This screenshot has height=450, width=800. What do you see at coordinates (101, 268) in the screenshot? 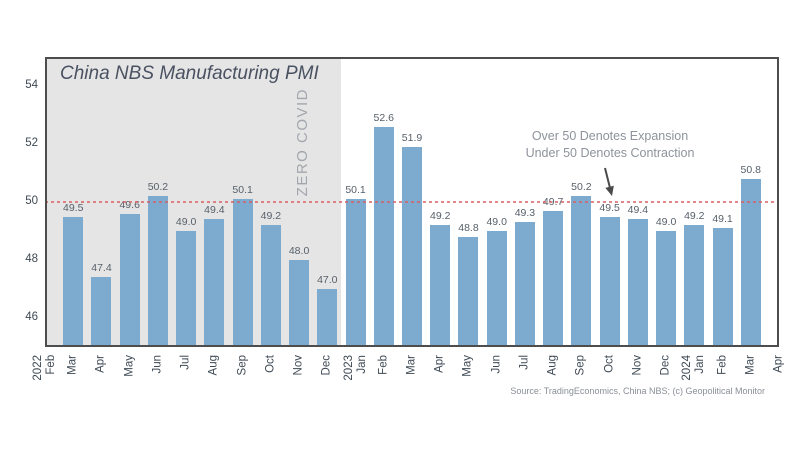
I see `bar-value-label: 47.4` at bounding box center [101, 268].